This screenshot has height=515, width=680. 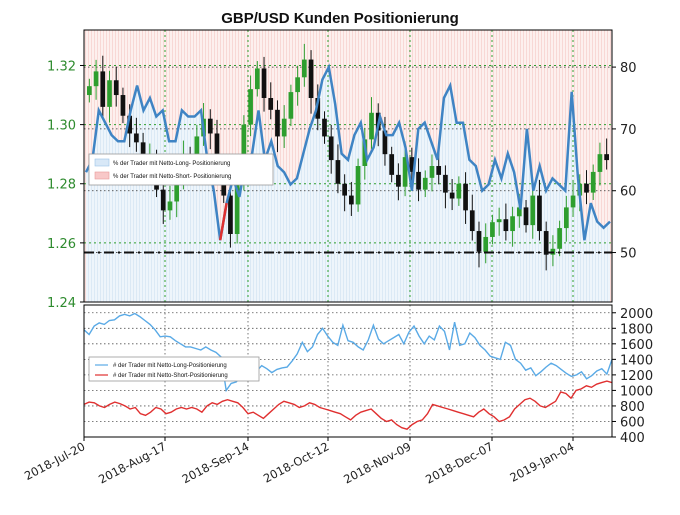 What do you see at coordinates (61, 185) in the screenshot?
I see `left-tick-label: 1.28` at bounding box center [61, 185].